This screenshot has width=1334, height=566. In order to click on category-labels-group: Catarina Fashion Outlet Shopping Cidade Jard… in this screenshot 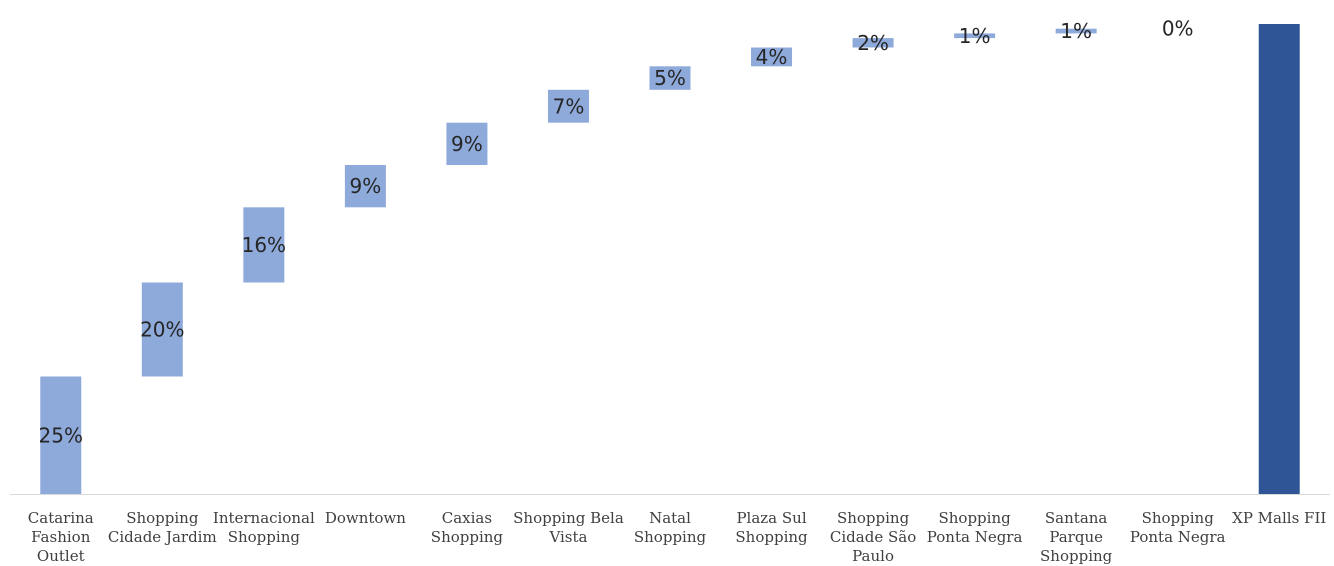, I will do `click(677, 537)`.